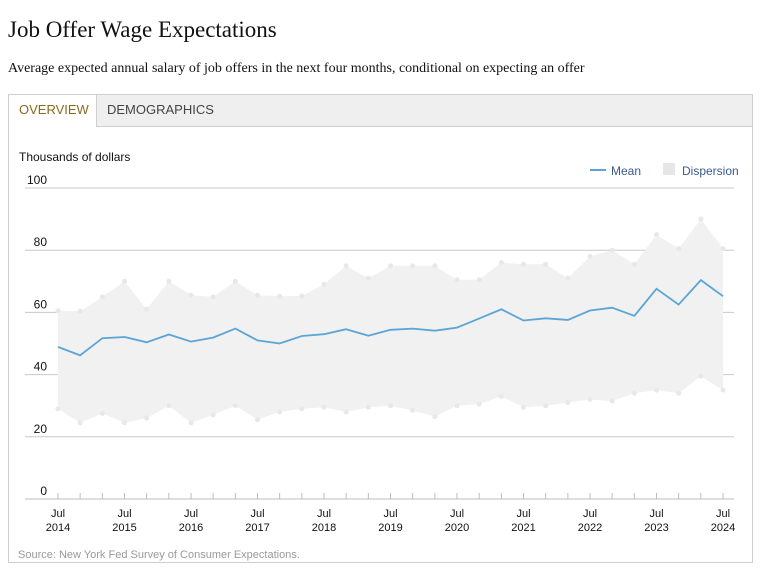 This screenshot has height=573, width=761. Describe the element at coordinates (257, 528) in the screenshot. I see `x-tick-label-year: 2017` at that location.